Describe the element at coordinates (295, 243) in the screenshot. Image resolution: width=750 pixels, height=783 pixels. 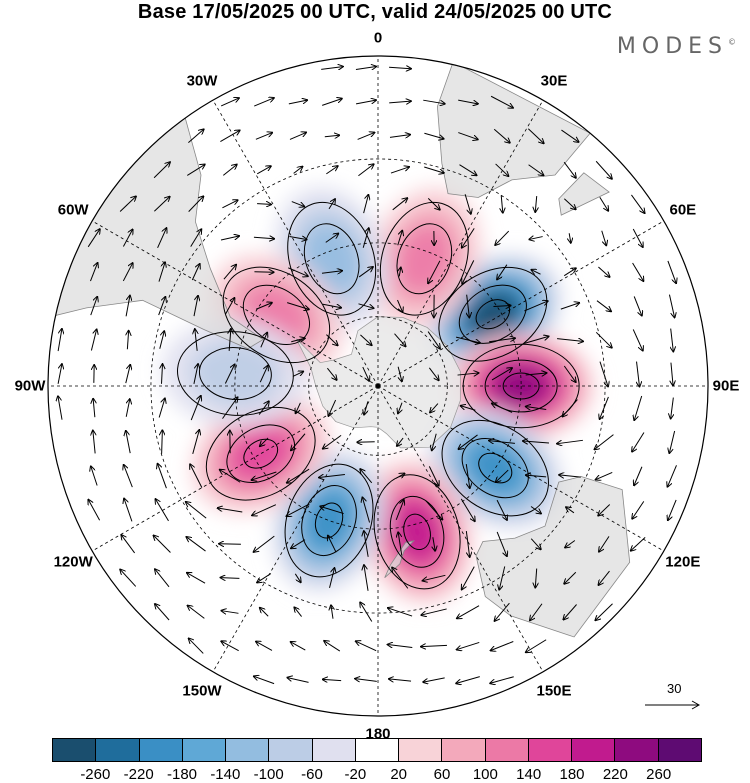
I see `meridian-line` at that location.